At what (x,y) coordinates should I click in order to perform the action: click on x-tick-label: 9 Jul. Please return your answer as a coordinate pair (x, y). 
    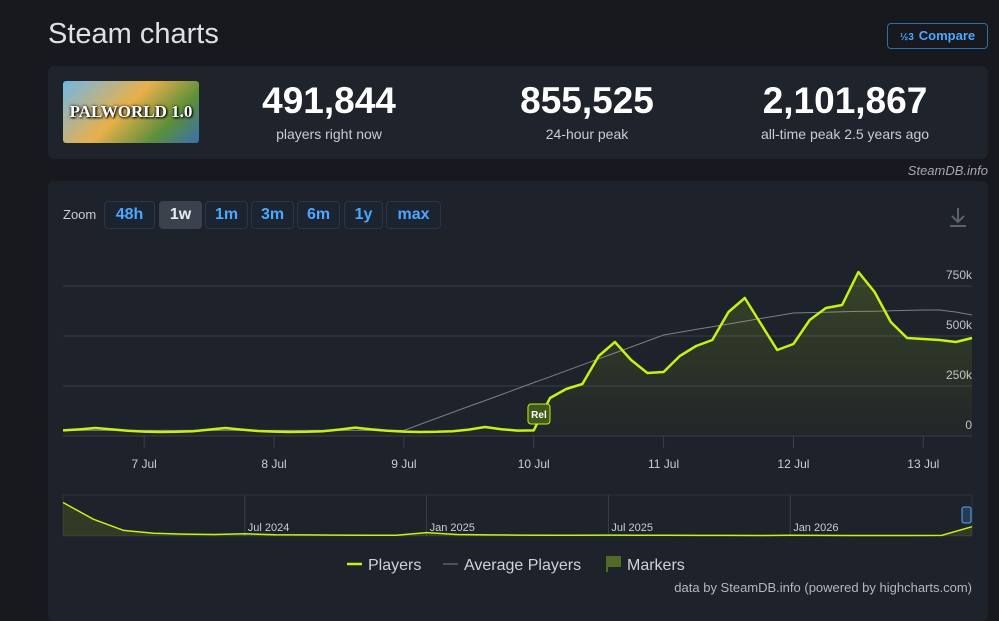
    Looking at the image, I should click on (403, 464).